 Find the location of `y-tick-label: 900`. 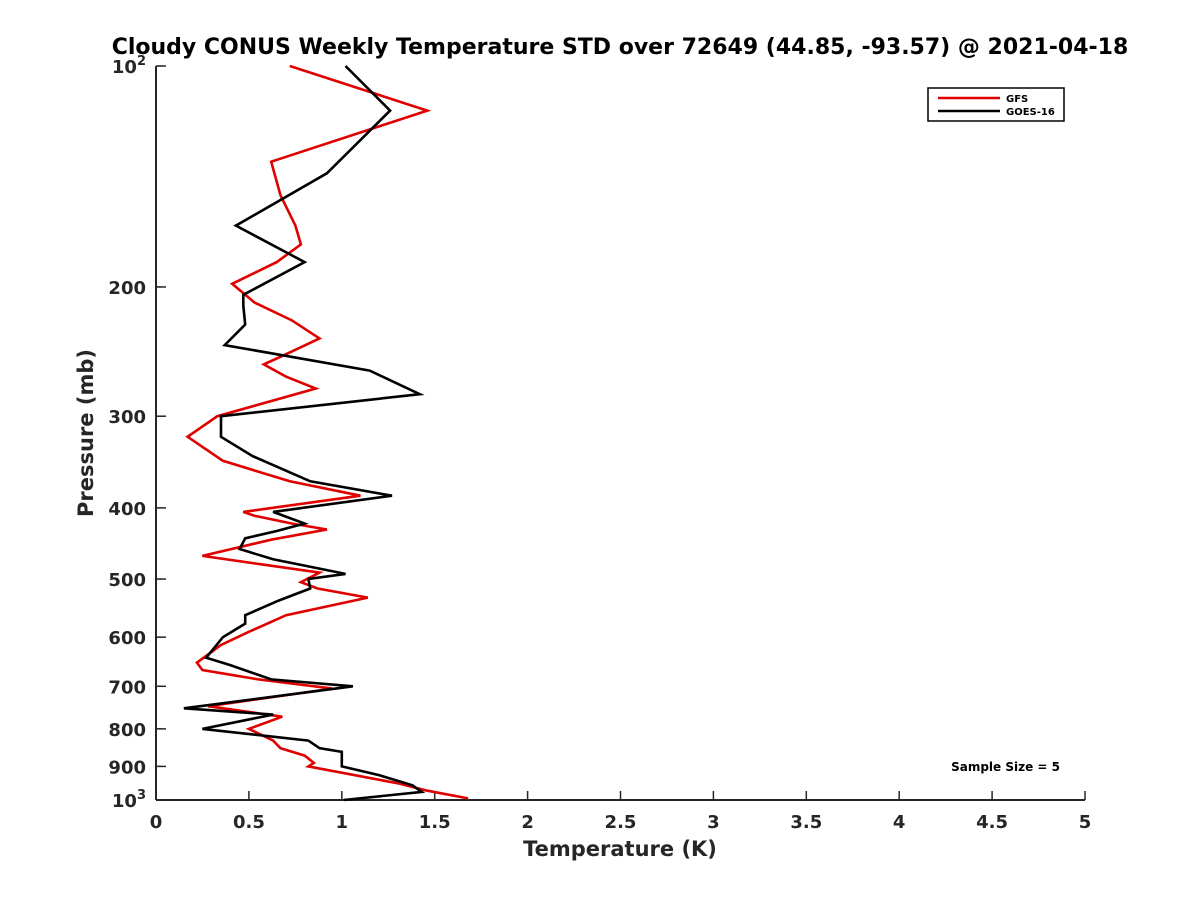

y-tick-label: 900 is located at coordinates (127, 767).